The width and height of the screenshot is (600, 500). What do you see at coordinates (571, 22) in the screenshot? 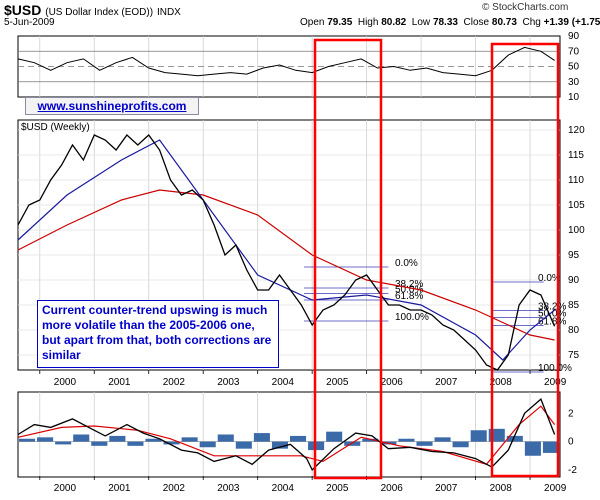
I see `chg-value: +1.39 (+1.75%)` at bounding box center [571, 22].